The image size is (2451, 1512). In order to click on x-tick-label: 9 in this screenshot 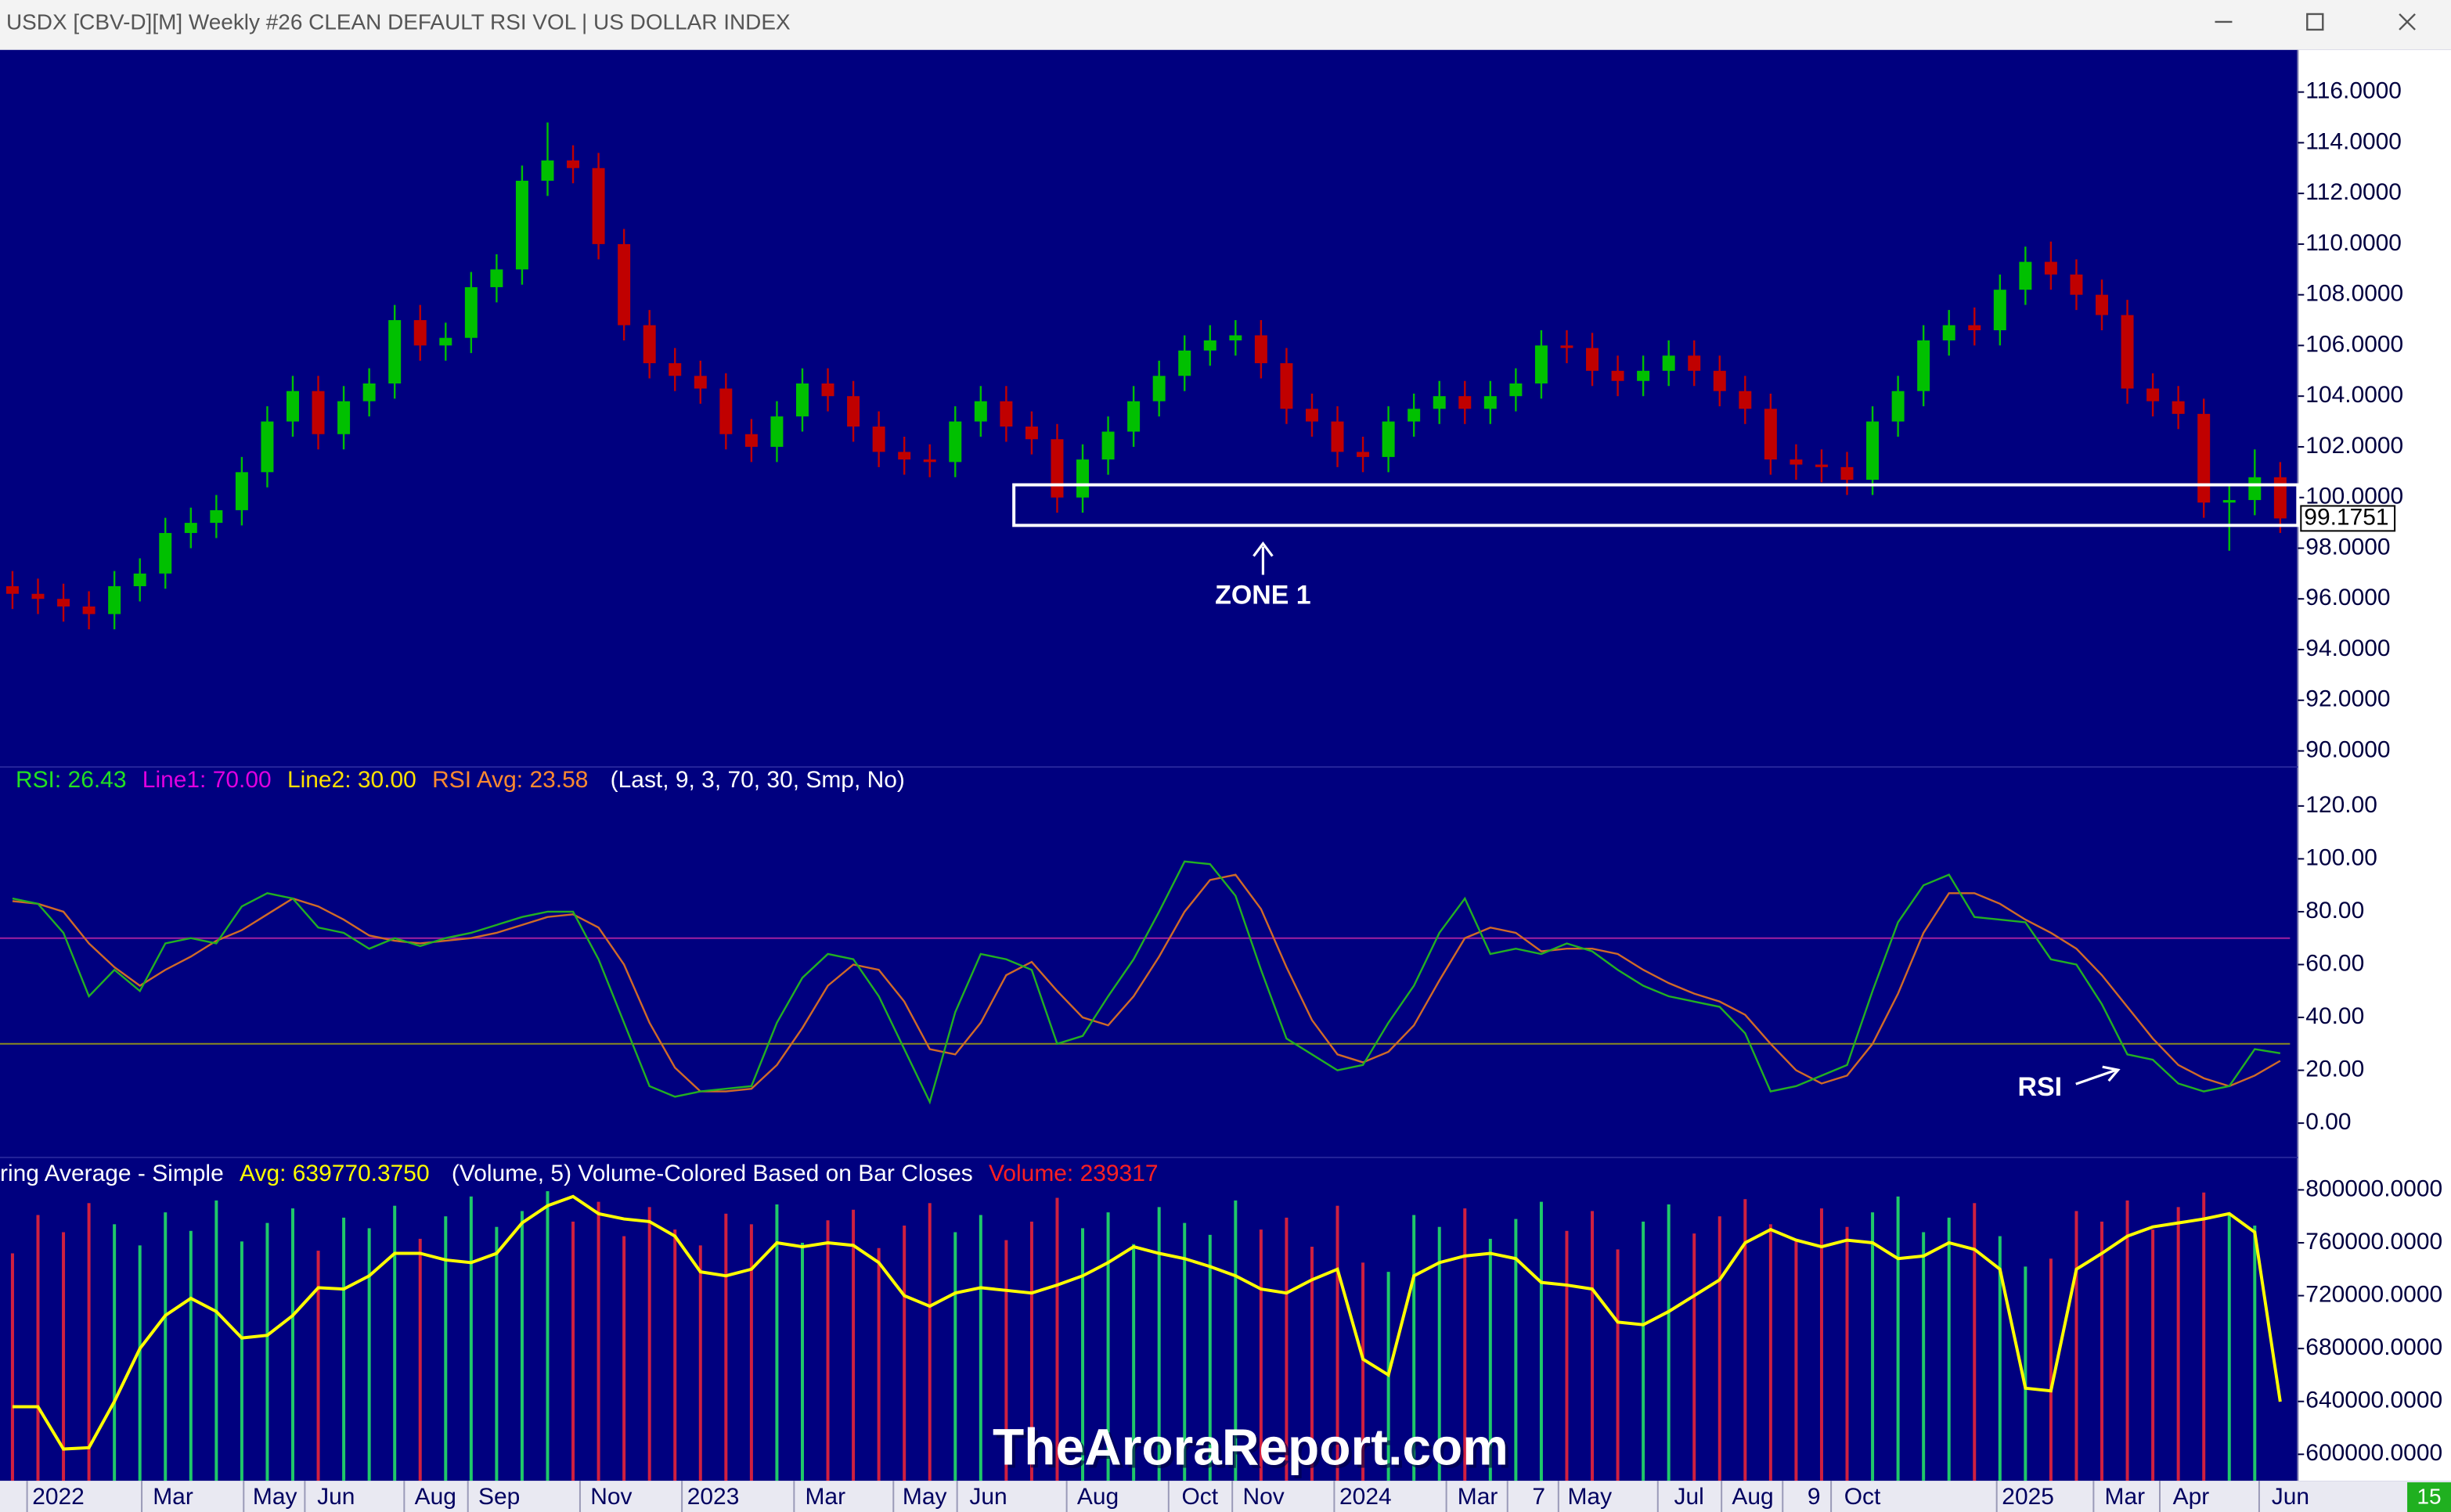, I will do `click(1814, 1497)`.